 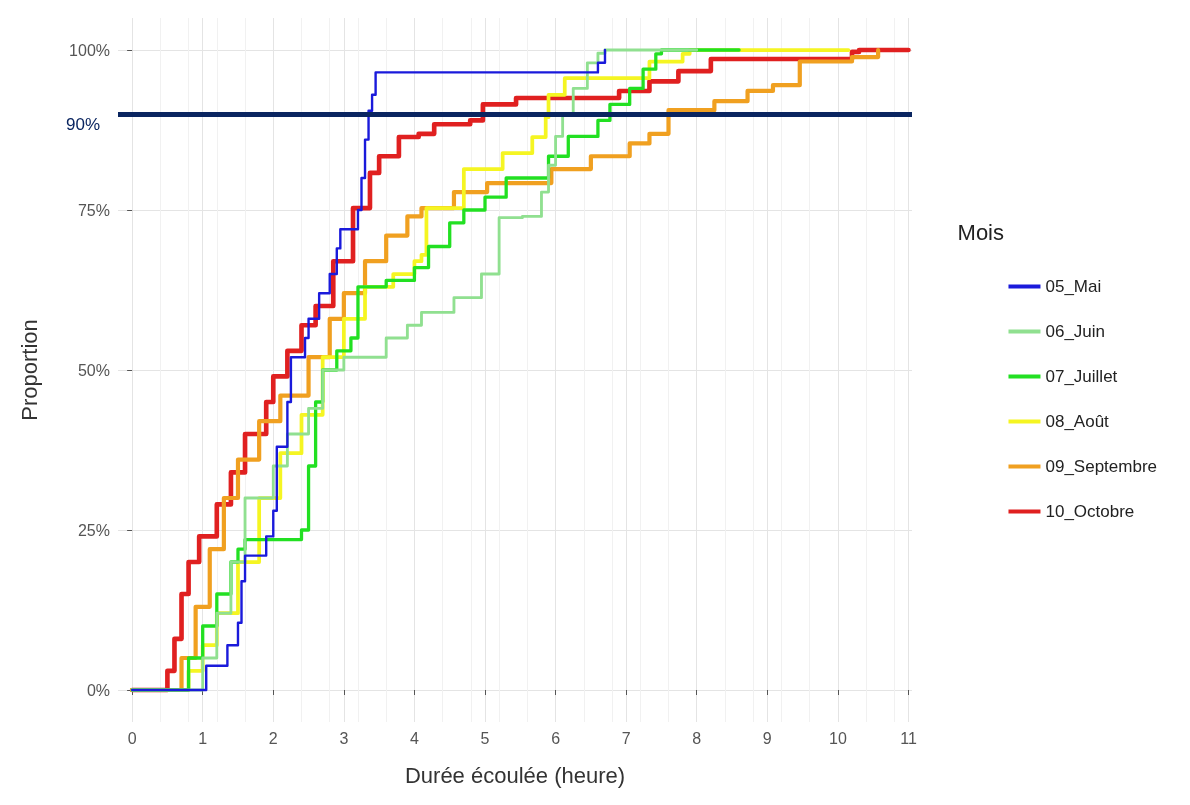 I want to click on y-tick-label: 50%, so click(x=93, y=370).